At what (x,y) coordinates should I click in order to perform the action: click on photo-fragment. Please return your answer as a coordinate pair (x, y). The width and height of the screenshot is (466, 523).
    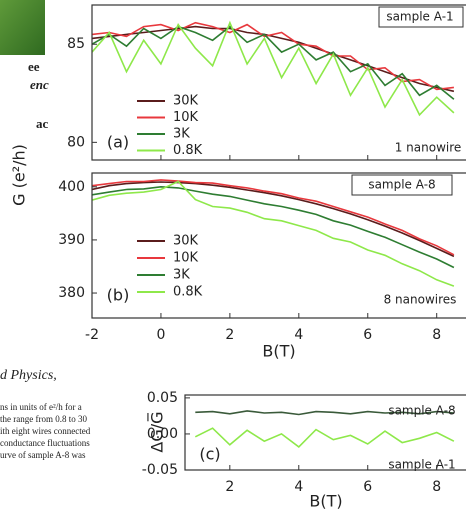
    Looking at the image, I should click on (22, 27).